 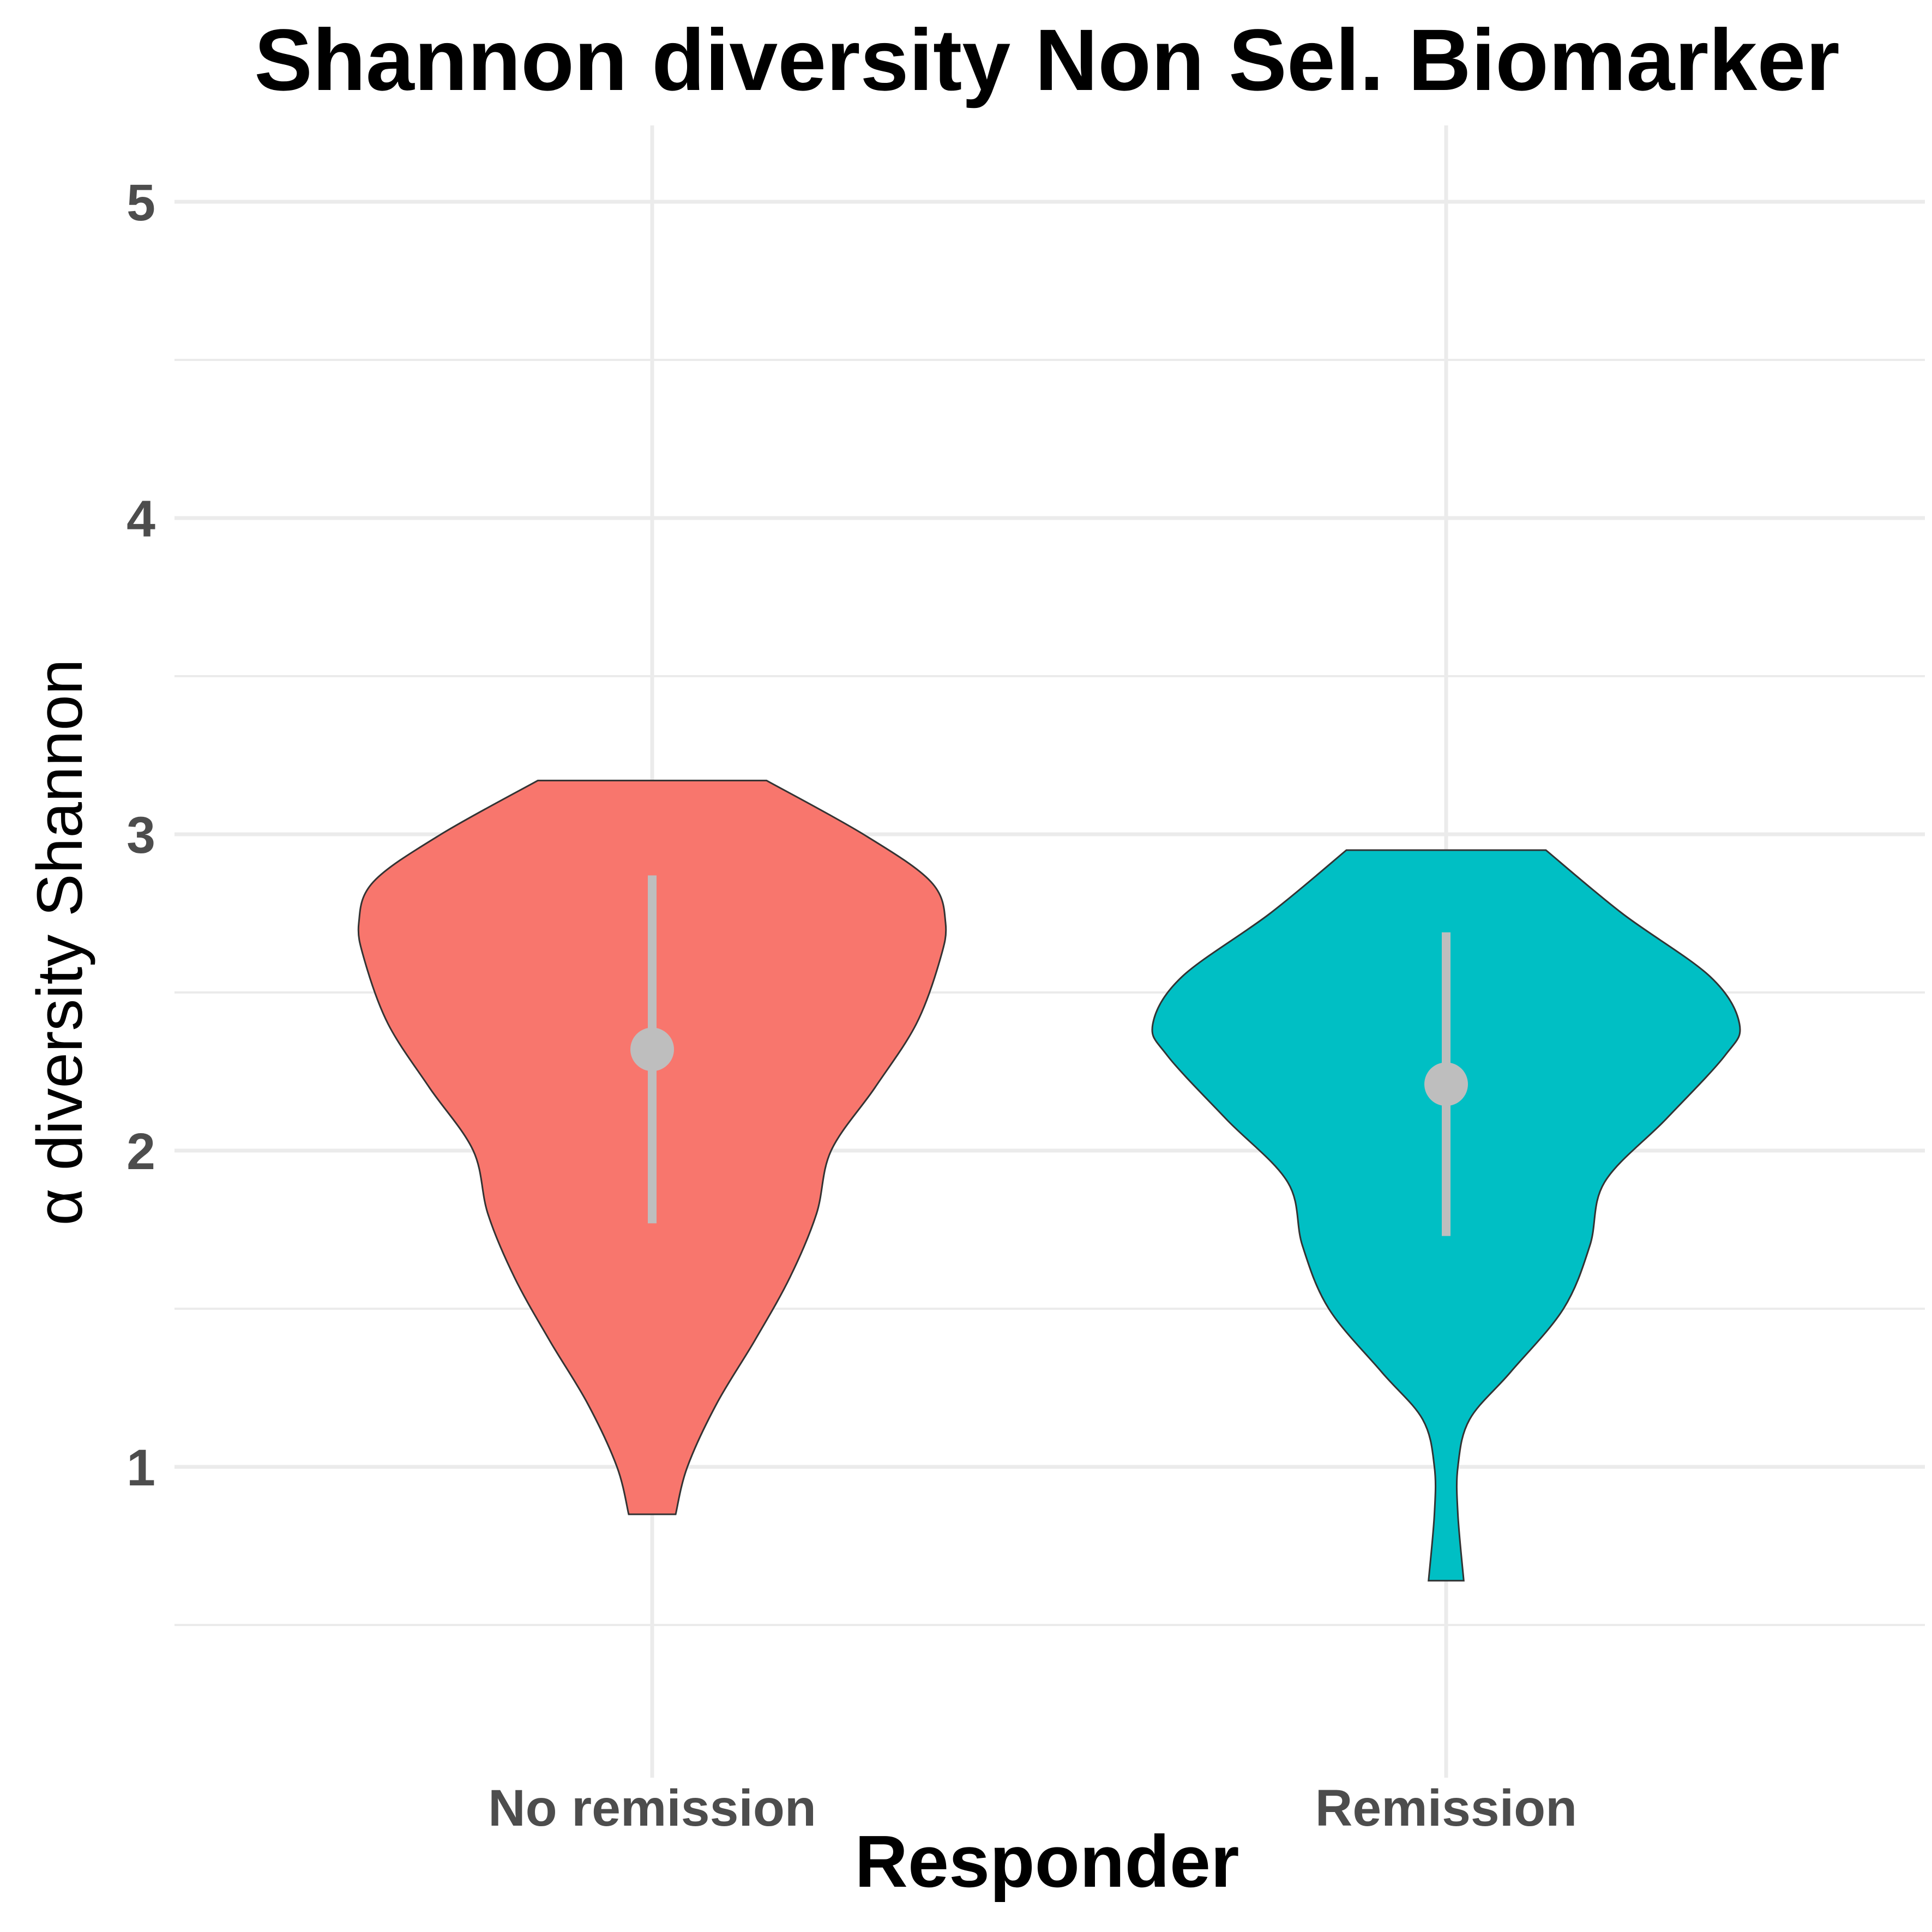 What do you see at coordinates (1032, 1808) in the screenshot?
I see `x-axis-ticks: No remission Remission` at bounding box center [1032, 1808].